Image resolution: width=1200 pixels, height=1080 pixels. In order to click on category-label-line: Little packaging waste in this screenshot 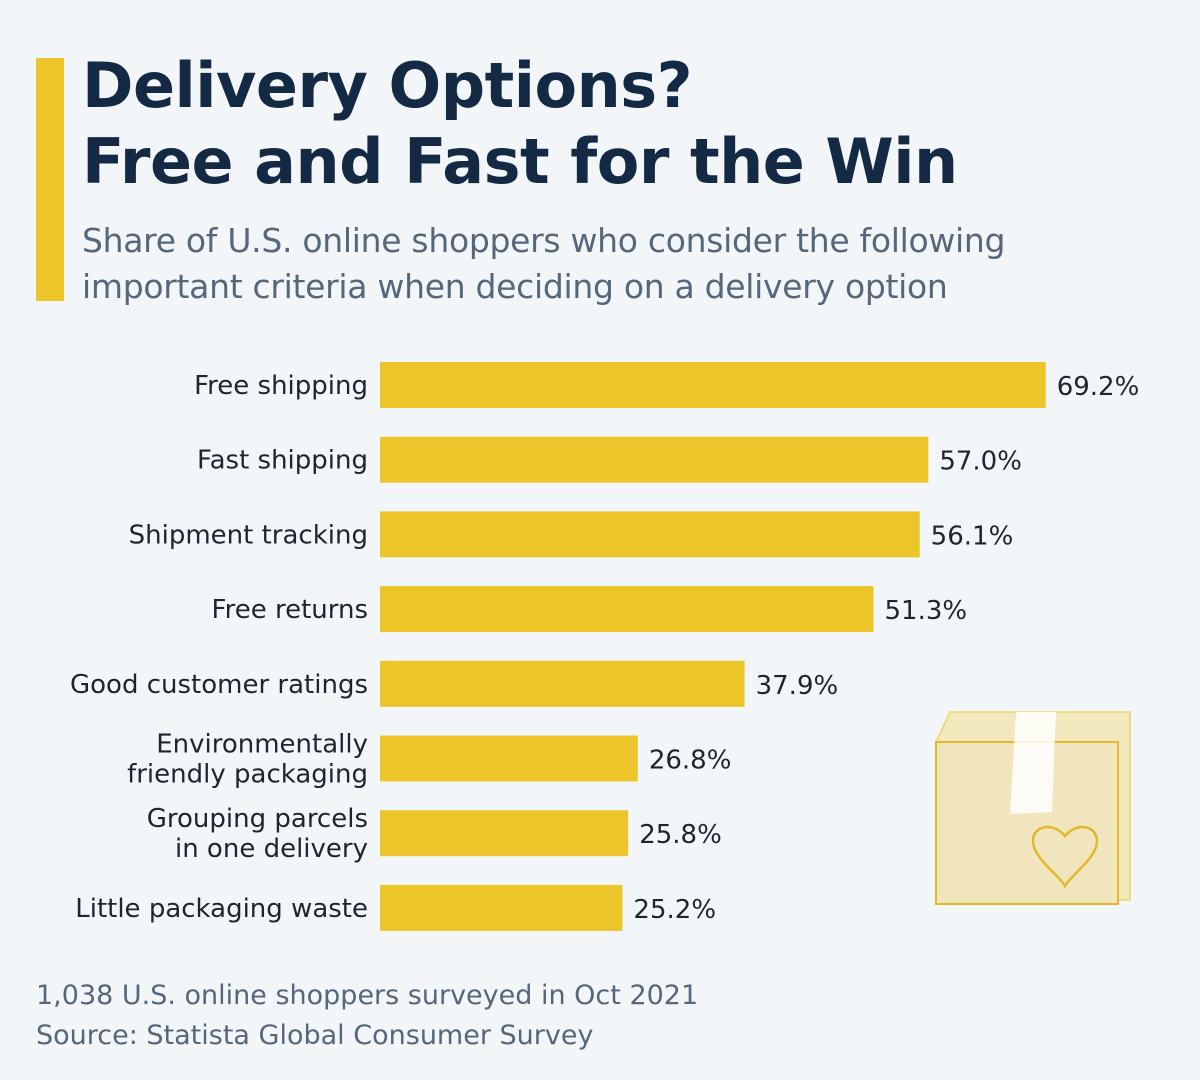, I will do `click(221, 909)`.